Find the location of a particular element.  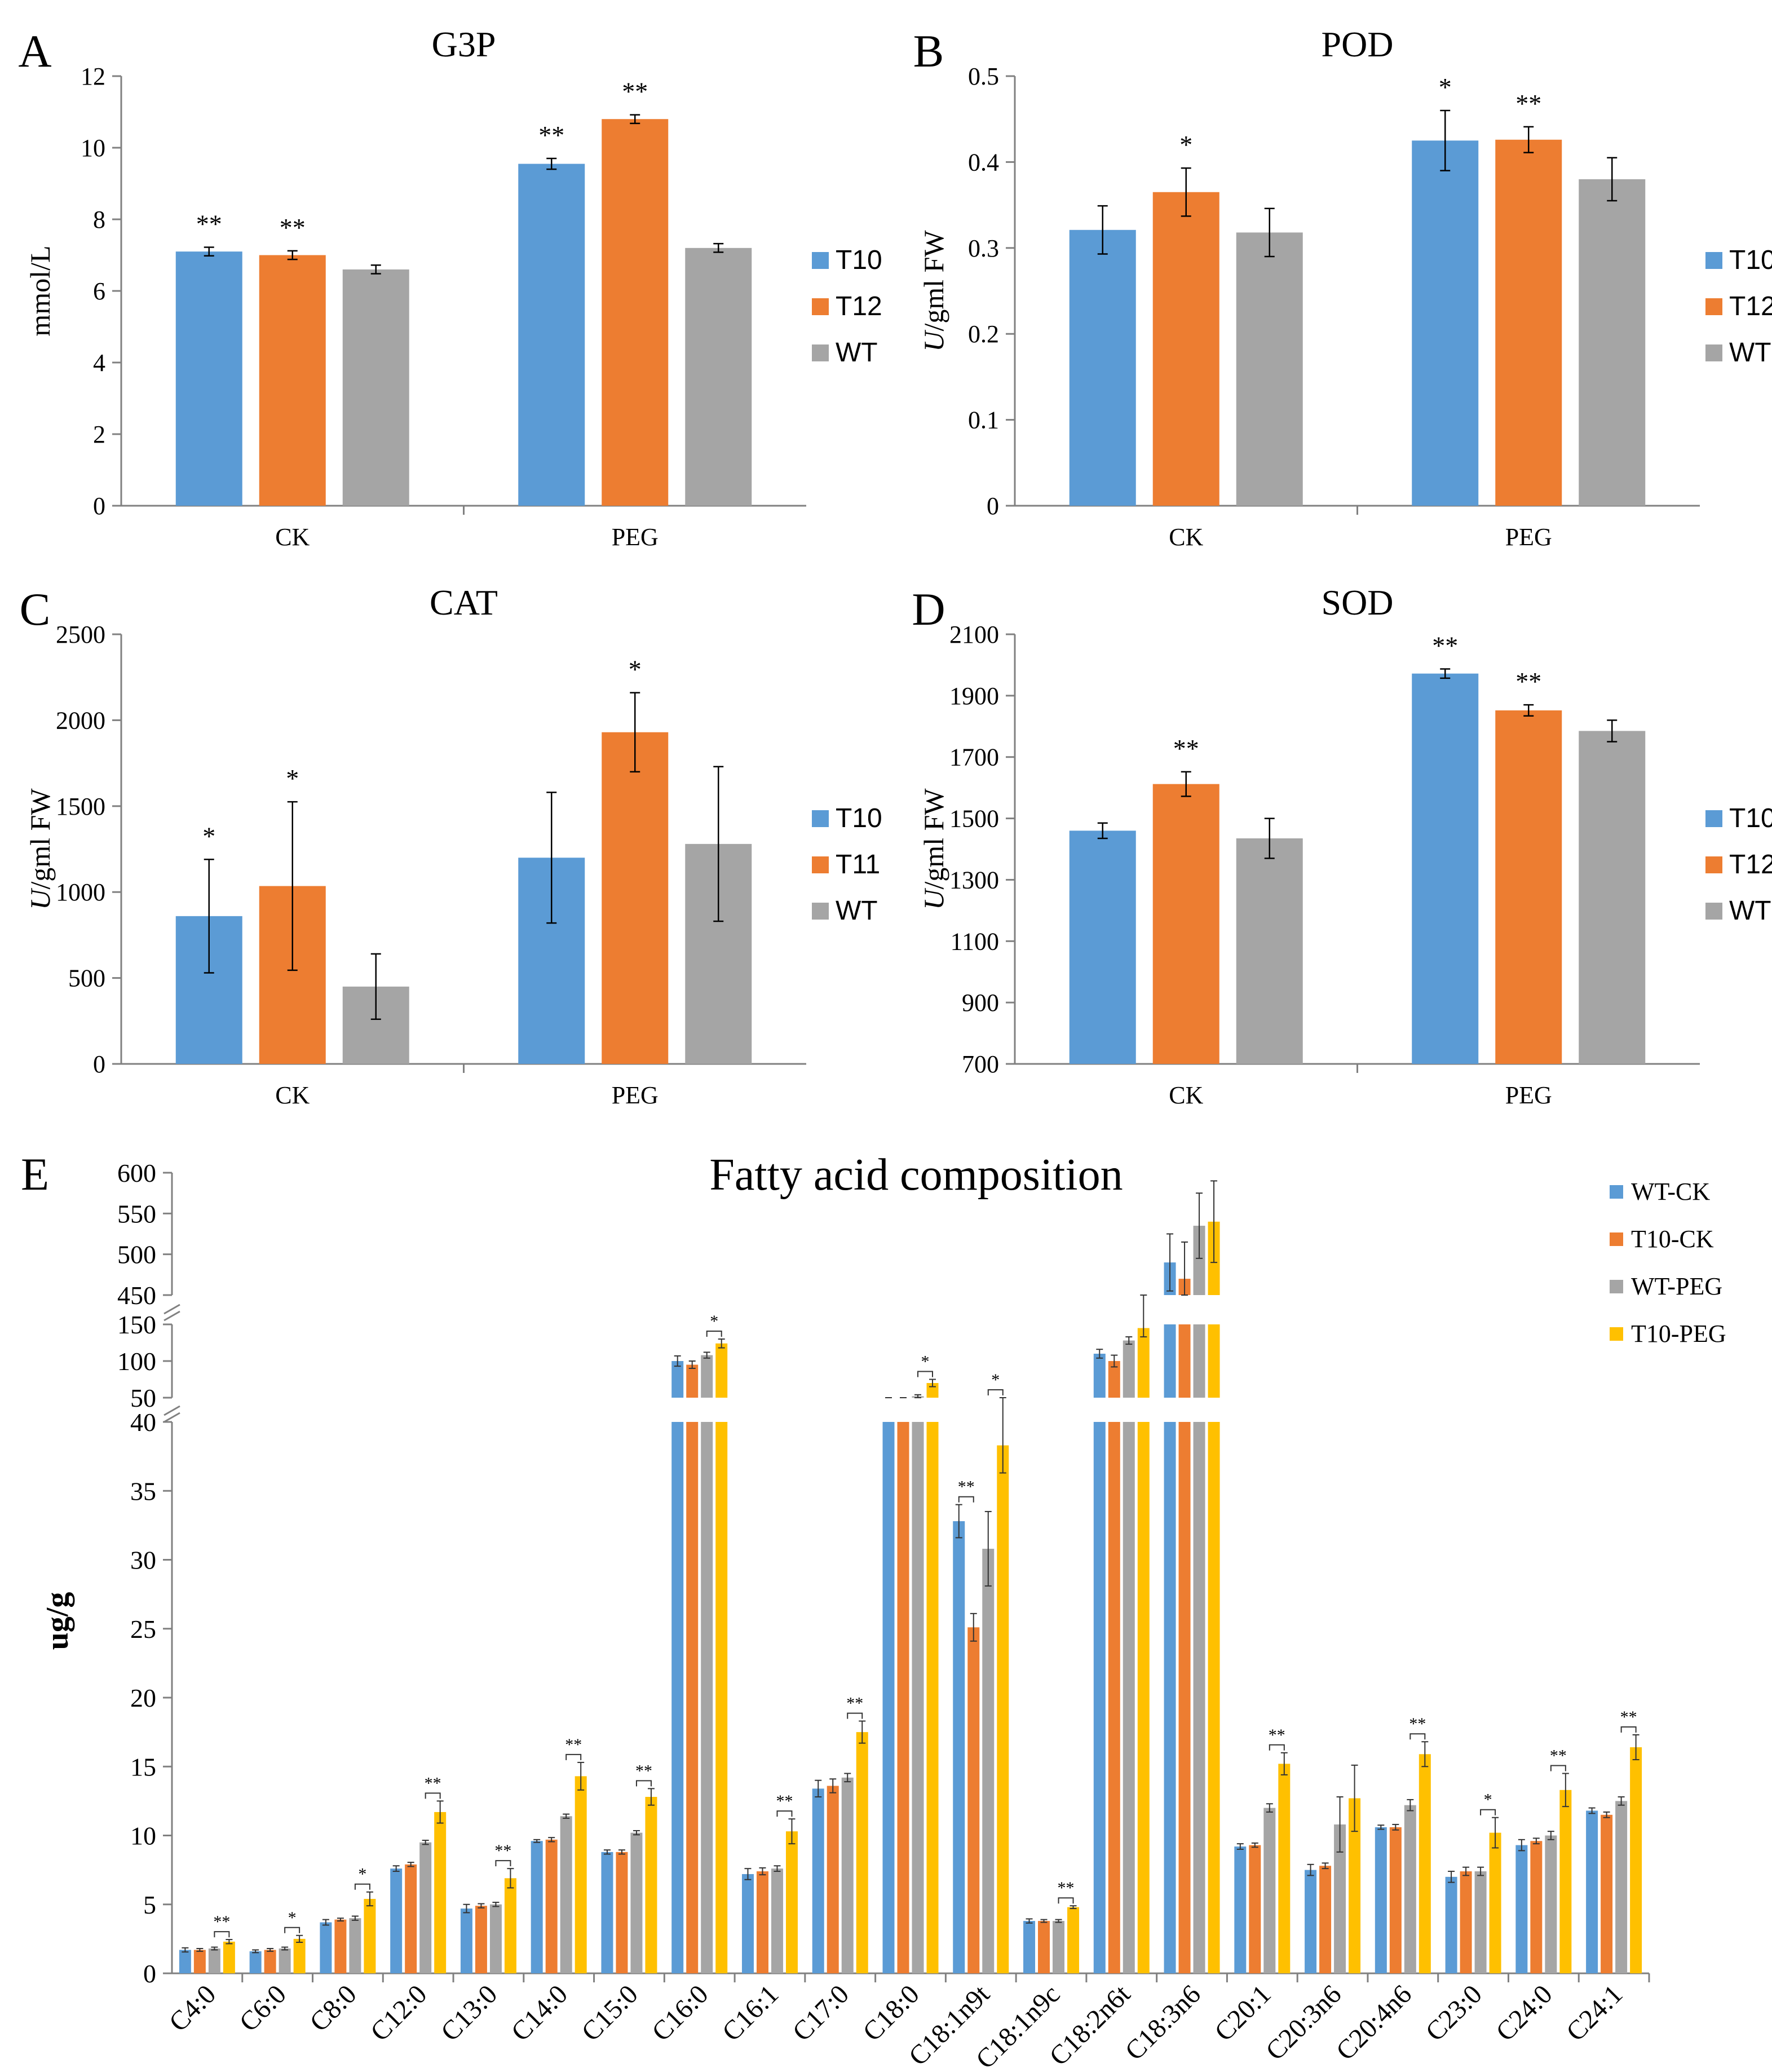

legend-label-t11: T11 is located at coordinates (858, 865).